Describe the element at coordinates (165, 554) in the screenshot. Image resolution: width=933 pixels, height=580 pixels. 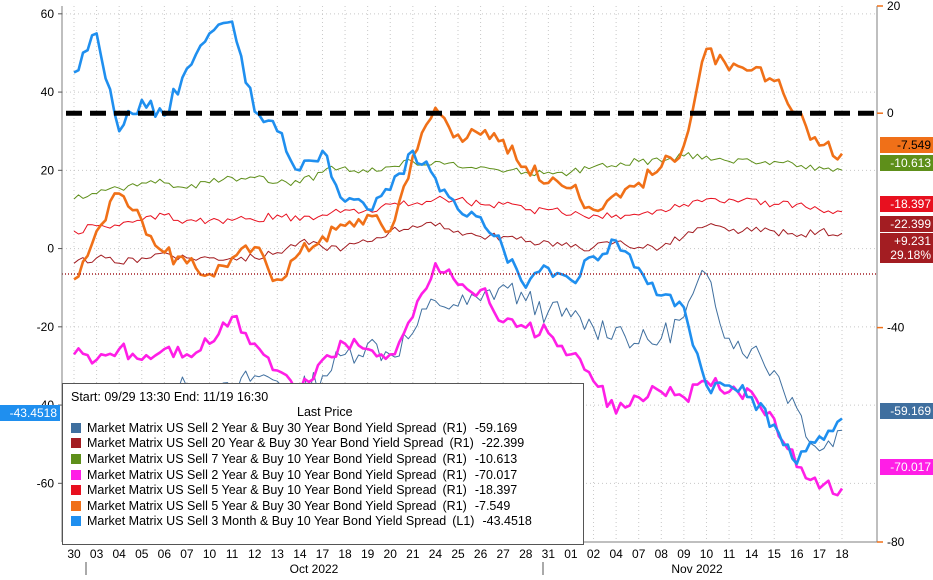
I see `x-tick-label-4: 06` at that location.